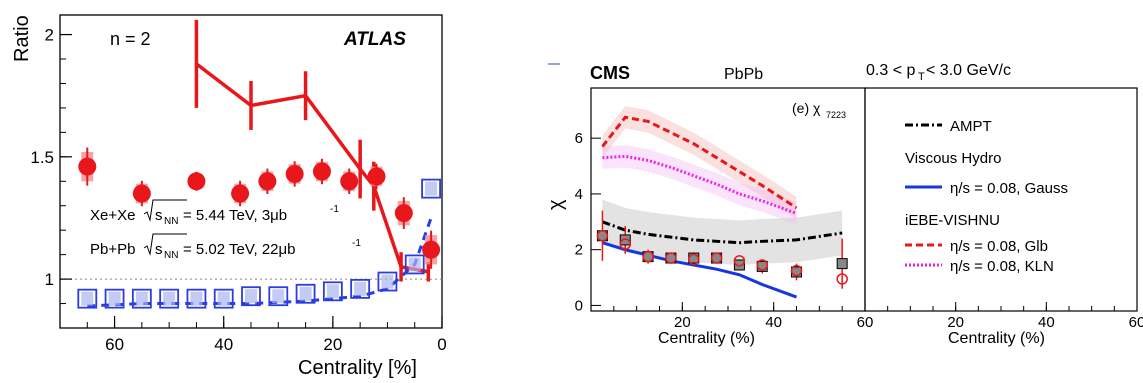 The height and width of the screenshot is (383, 1143). What do you see at coordinates (441, 344) in the screenshot?
I see `x-tick-label: 0` at bounding box center [441, 344].